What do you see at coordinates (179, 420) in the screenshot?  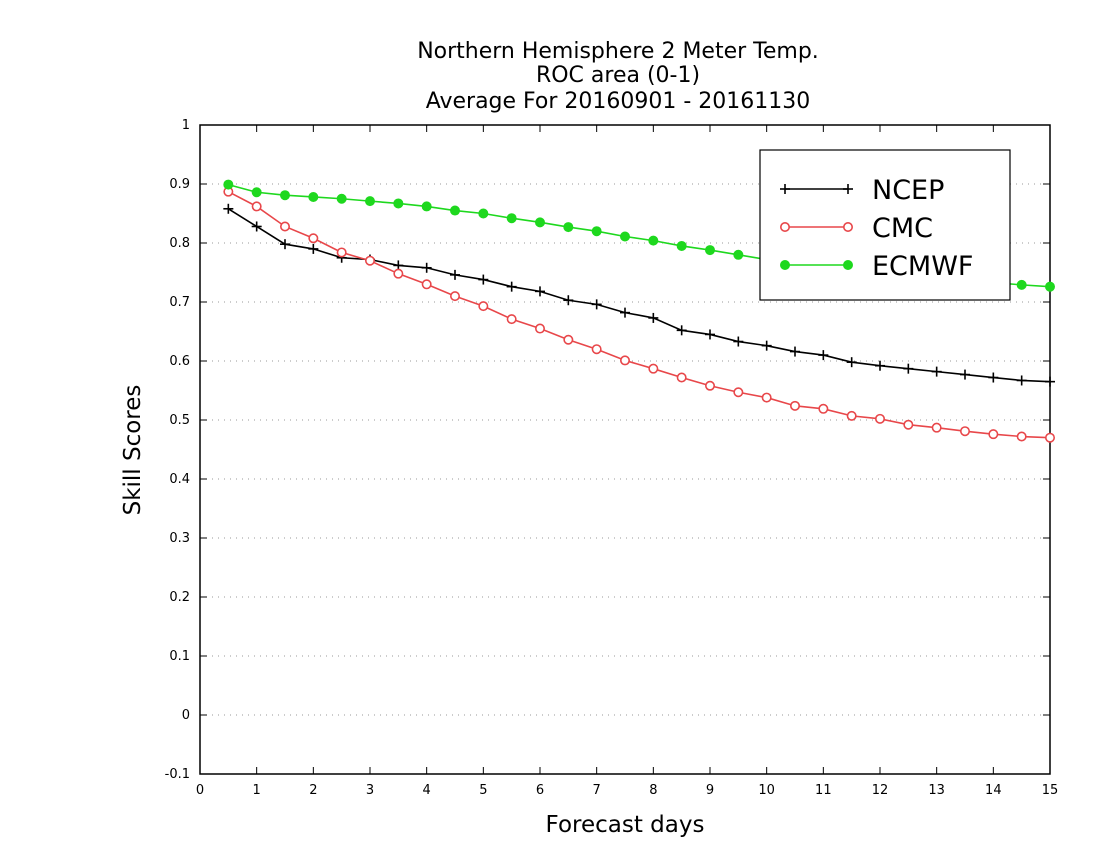 I see `y-tick-label: 0.5` at bounding box center [179, 420].